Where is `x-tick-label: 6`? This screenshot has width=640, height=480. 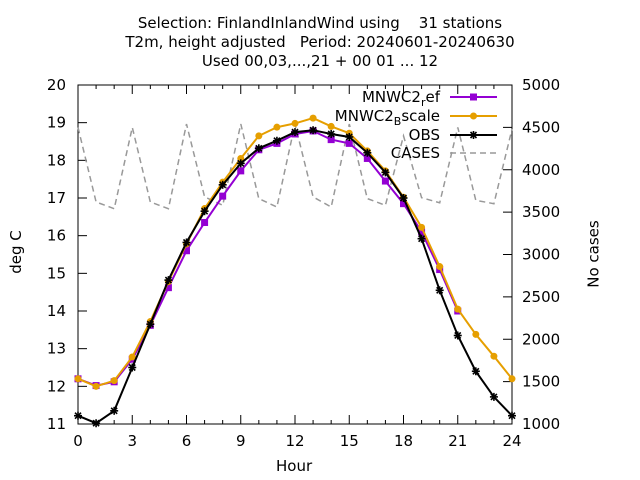
x-tick-label: 6 is located at coordinates (187, 441).